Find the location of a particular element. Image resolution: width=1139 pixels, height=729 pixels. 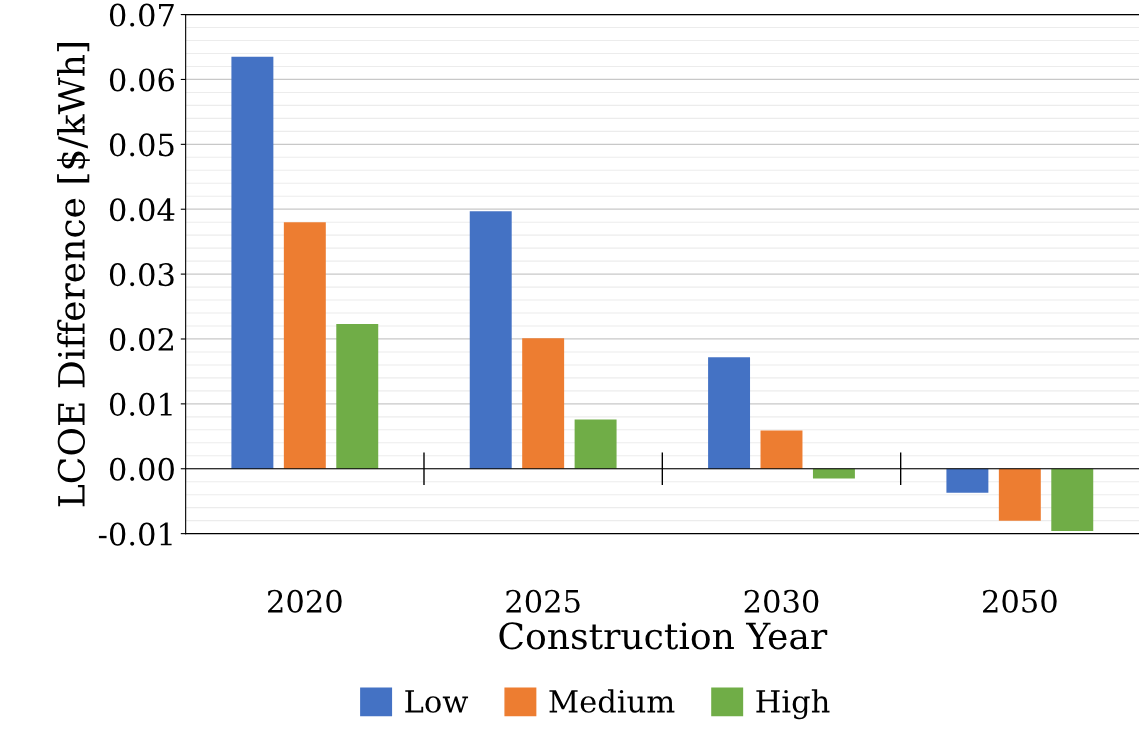

y-tick-label: 0.01 is located at coordinates (140, 404).